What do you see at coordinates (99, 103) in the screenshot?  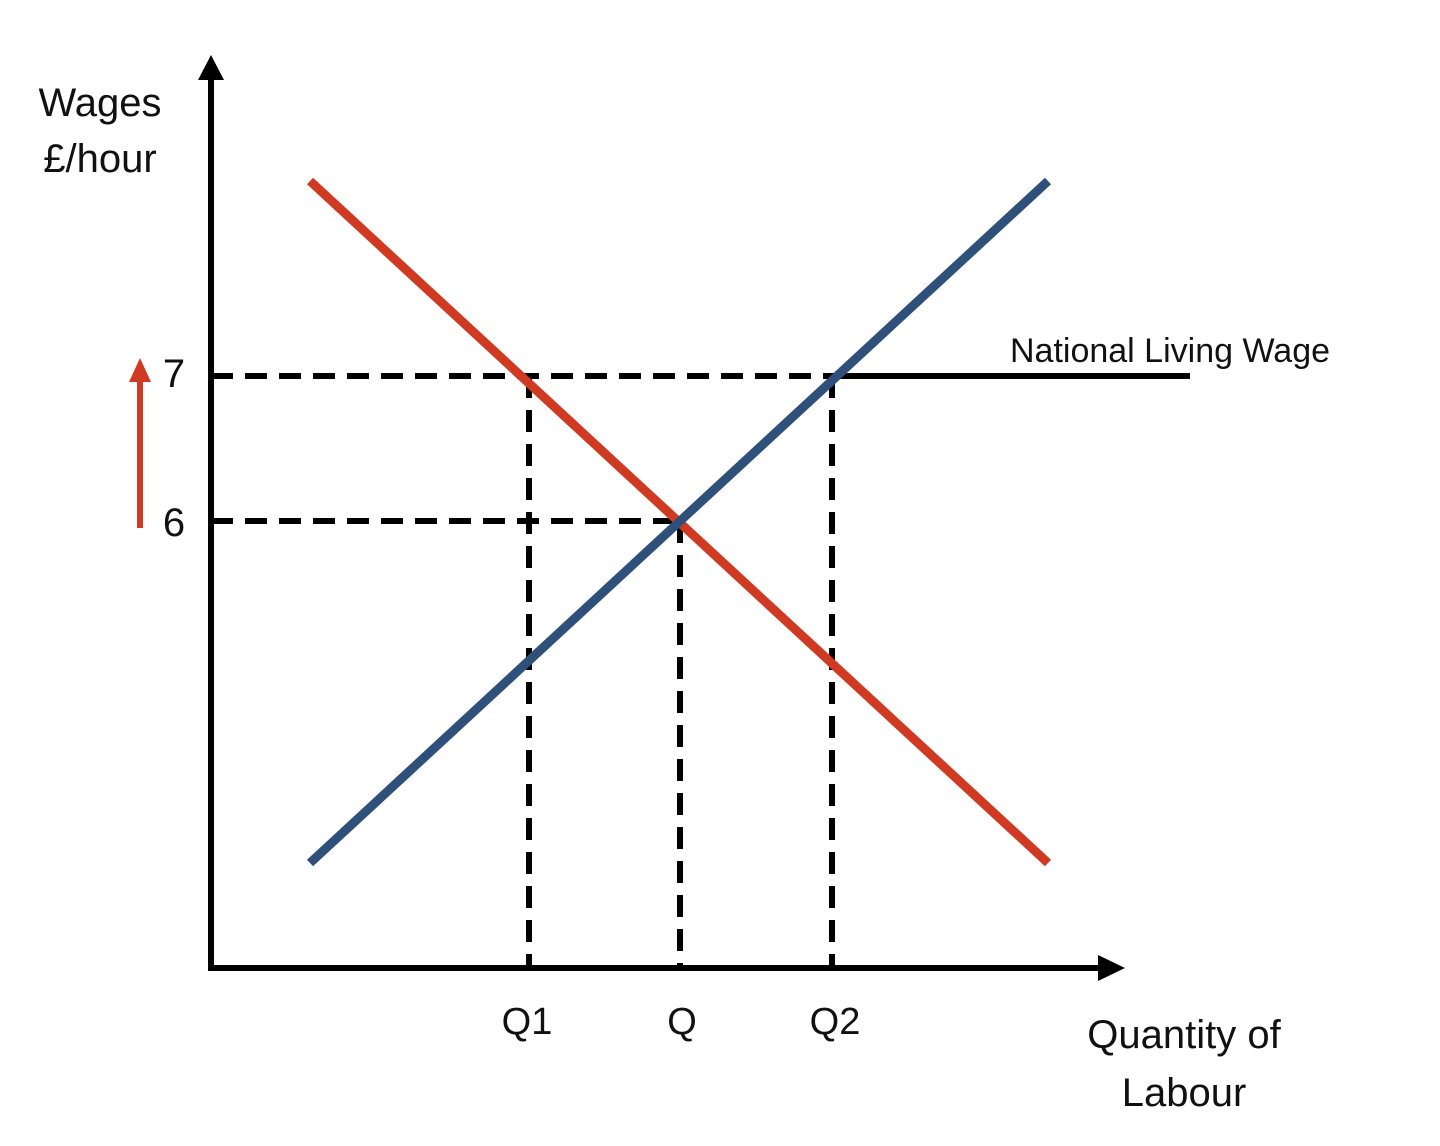 I see `y-axis-label-line-1: Wages` at bounding box center [99, 103].